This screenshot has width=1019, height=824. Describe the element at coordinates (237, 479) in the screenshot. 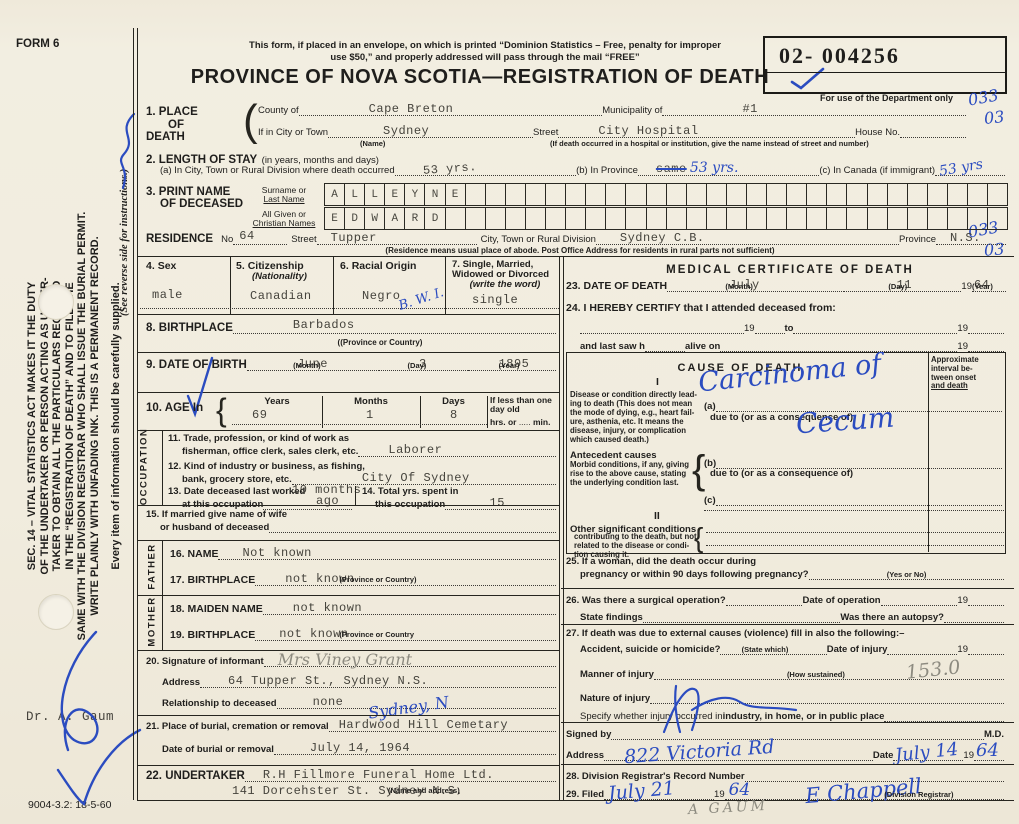

I see `q12-label-2: bank, grocery store, etc.` at that location.